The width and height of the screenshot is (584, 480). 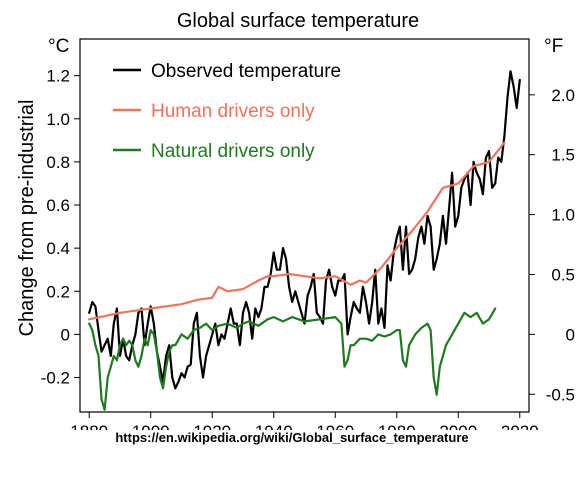 I want to click on x-tick-label: 1900, so click(x=151, y=426).